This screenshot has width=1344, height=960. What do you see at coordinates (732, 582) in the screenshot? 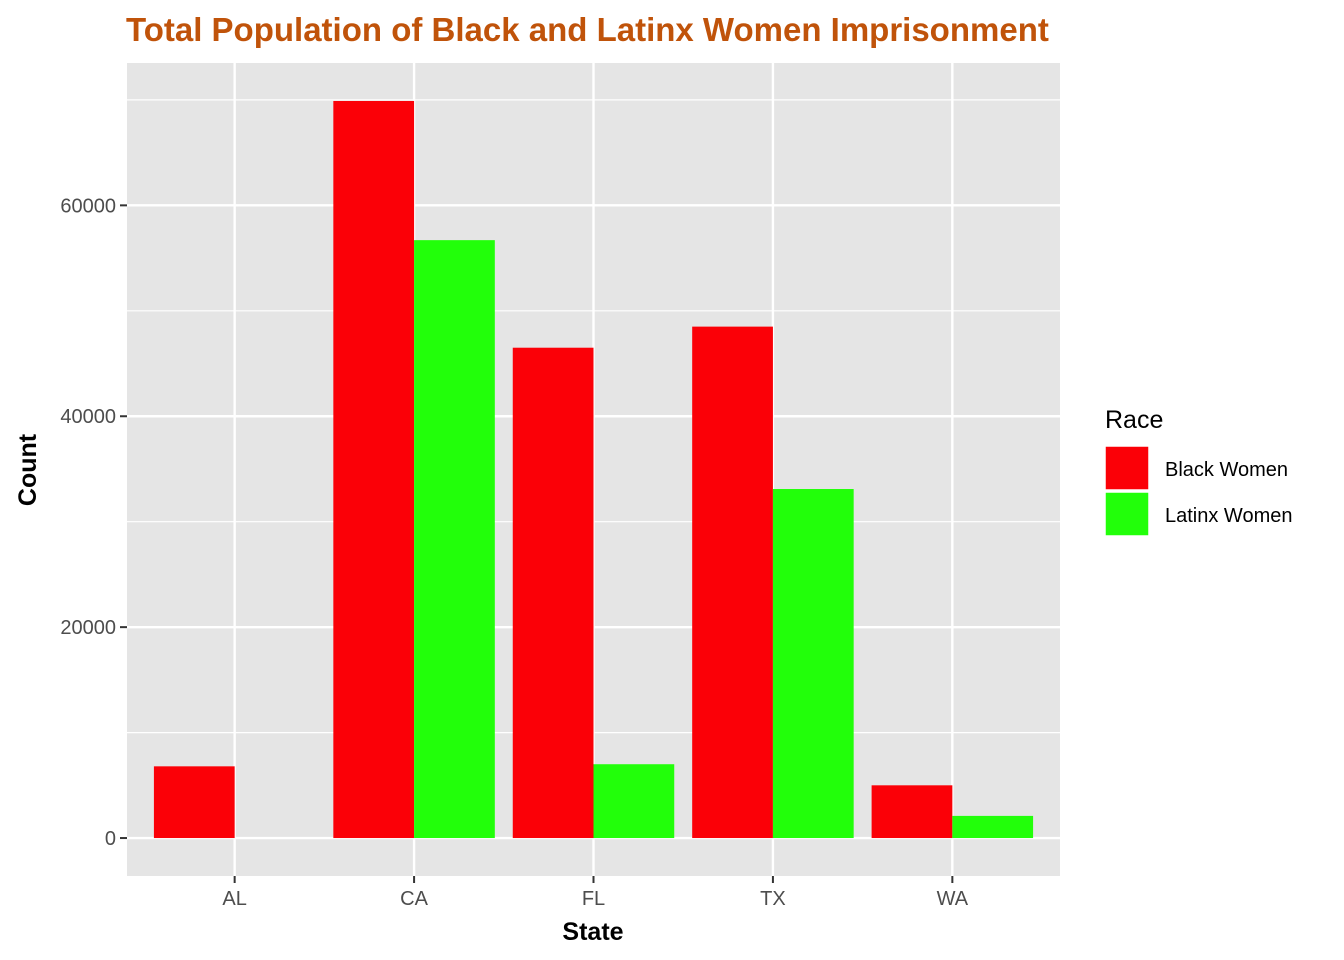
I see `bar-black-women-tx` at bounding box center [732, 582].